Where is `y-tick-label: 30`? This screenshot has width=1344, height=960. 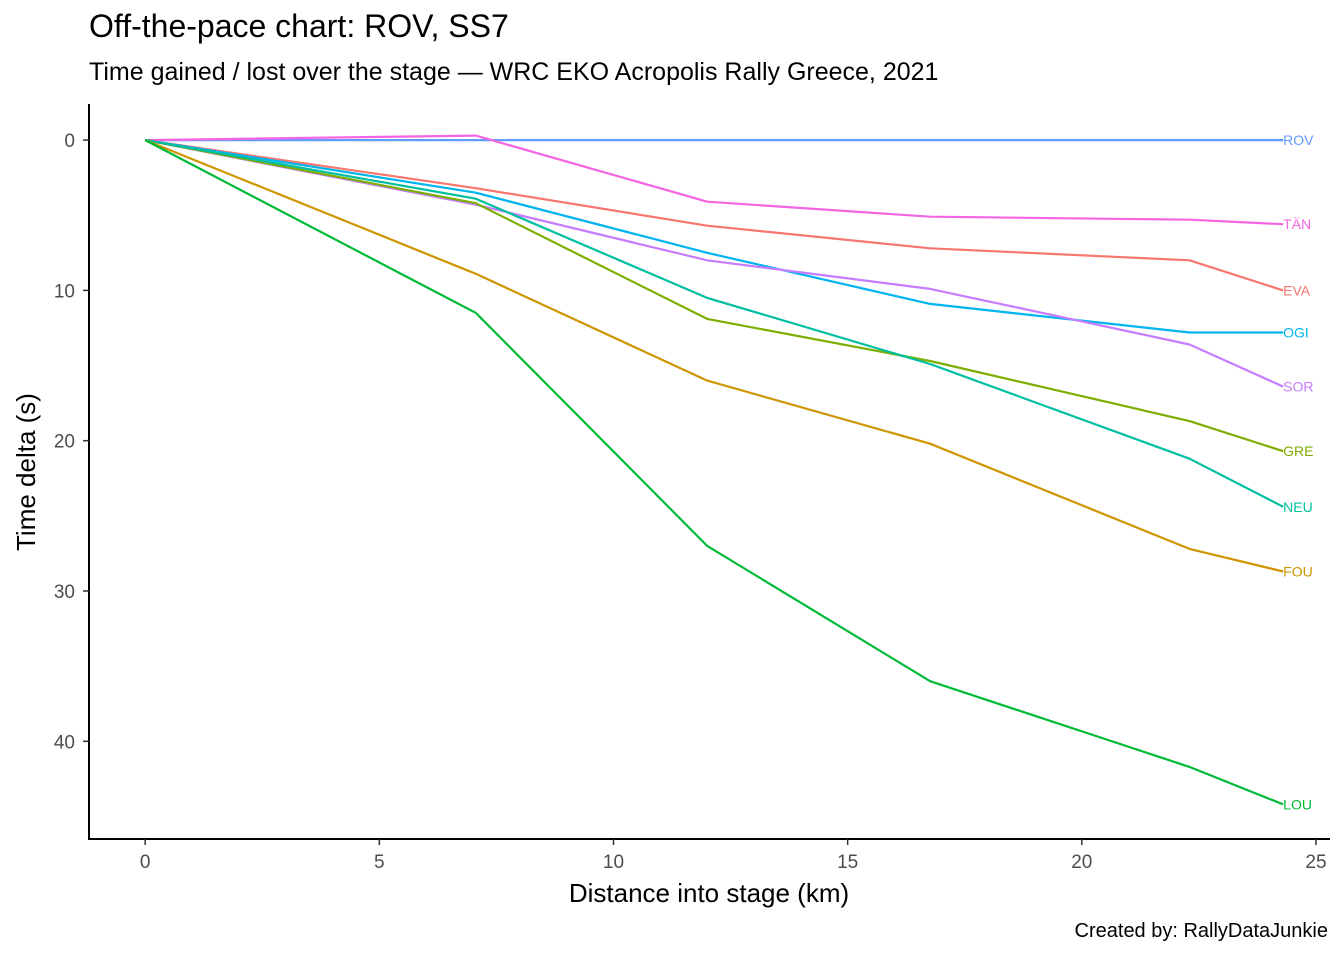
y-tick-label: 30 is located at coordinates (64, 592).